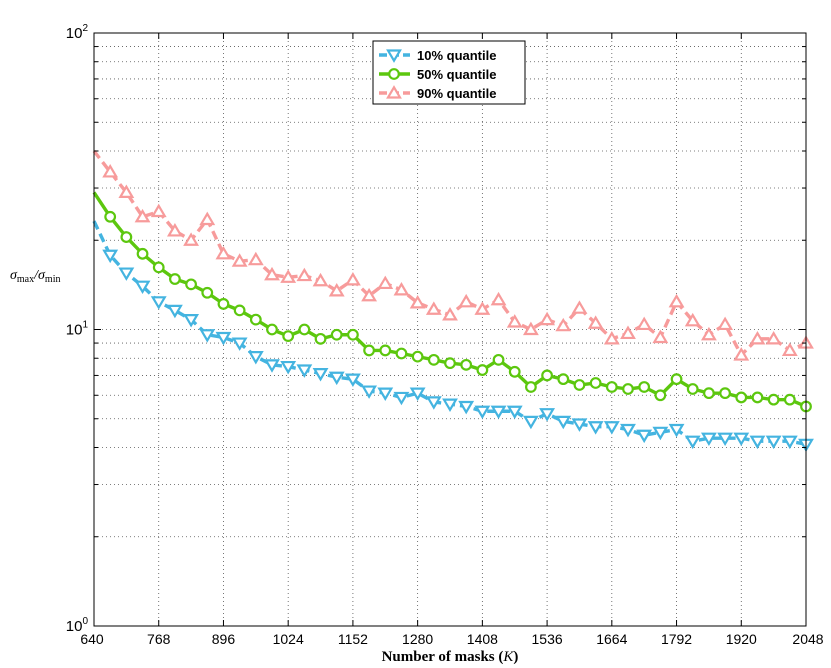 The image size is (831, 668). Describe the element at coordinates (159, 639) in the screenshot. I see `x-tick-label: 768` at that location.